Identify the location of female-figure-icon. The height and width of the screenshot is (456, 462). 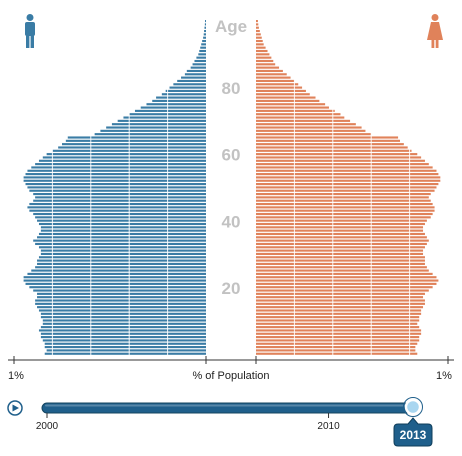
(435, 31).